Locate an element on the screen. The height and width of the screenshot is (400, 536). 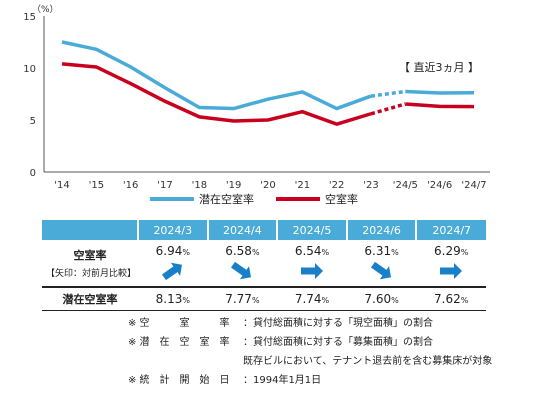
latent-cell: 7.62% is located at coordinates (451, 299).